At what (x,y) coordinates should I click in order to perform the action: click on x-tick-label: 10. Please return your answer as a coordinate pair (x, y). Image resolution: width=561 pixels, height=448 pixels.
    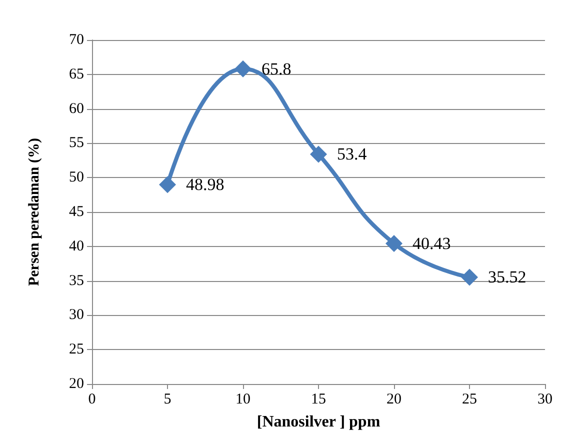
    Looking at the image, I should click on (243, 400).